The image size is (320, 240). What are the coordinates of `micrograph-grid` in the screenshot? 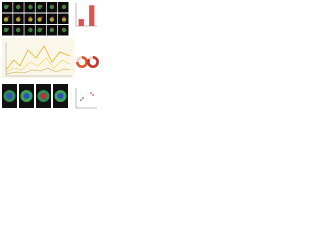 It's located at (35, 19).